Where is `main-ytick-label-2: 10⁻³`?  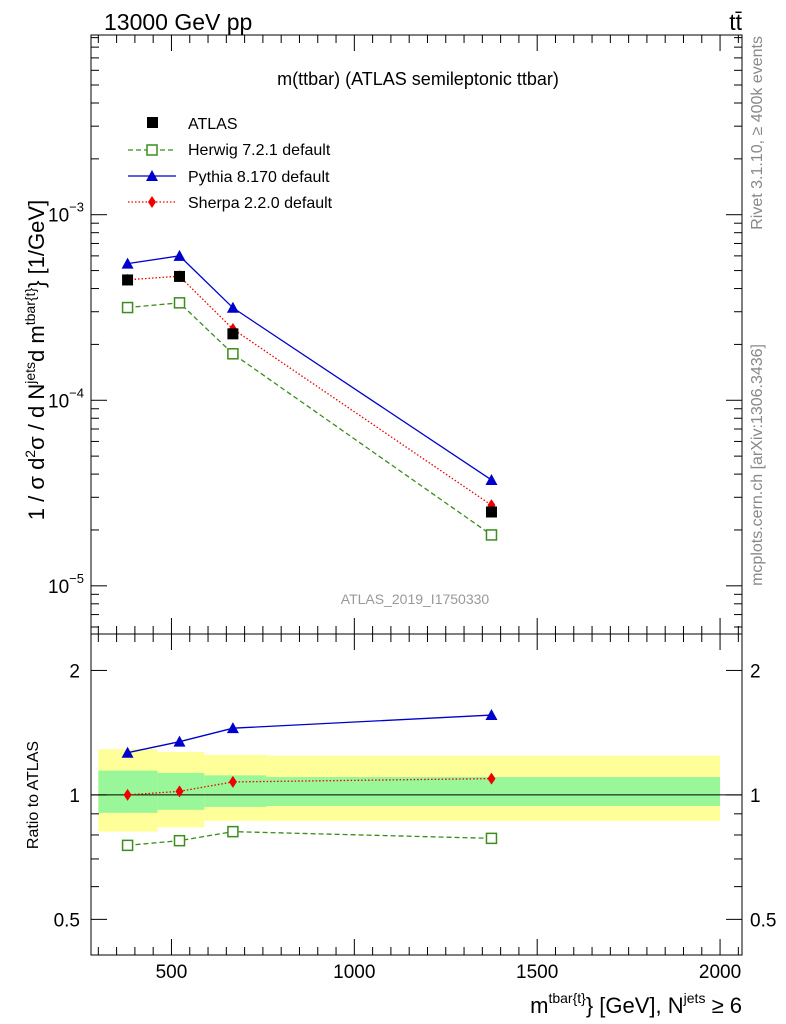 main-ytick-label-2: 10⁻³ is located at coordinates (66, 213).